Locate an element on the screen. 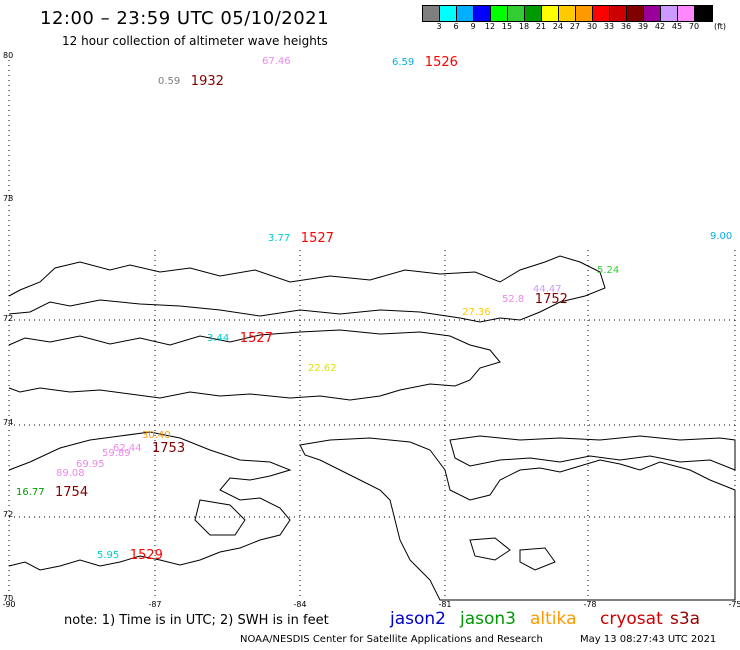  satellite-legend-item: jason2 is located at coordinates (418, 619).